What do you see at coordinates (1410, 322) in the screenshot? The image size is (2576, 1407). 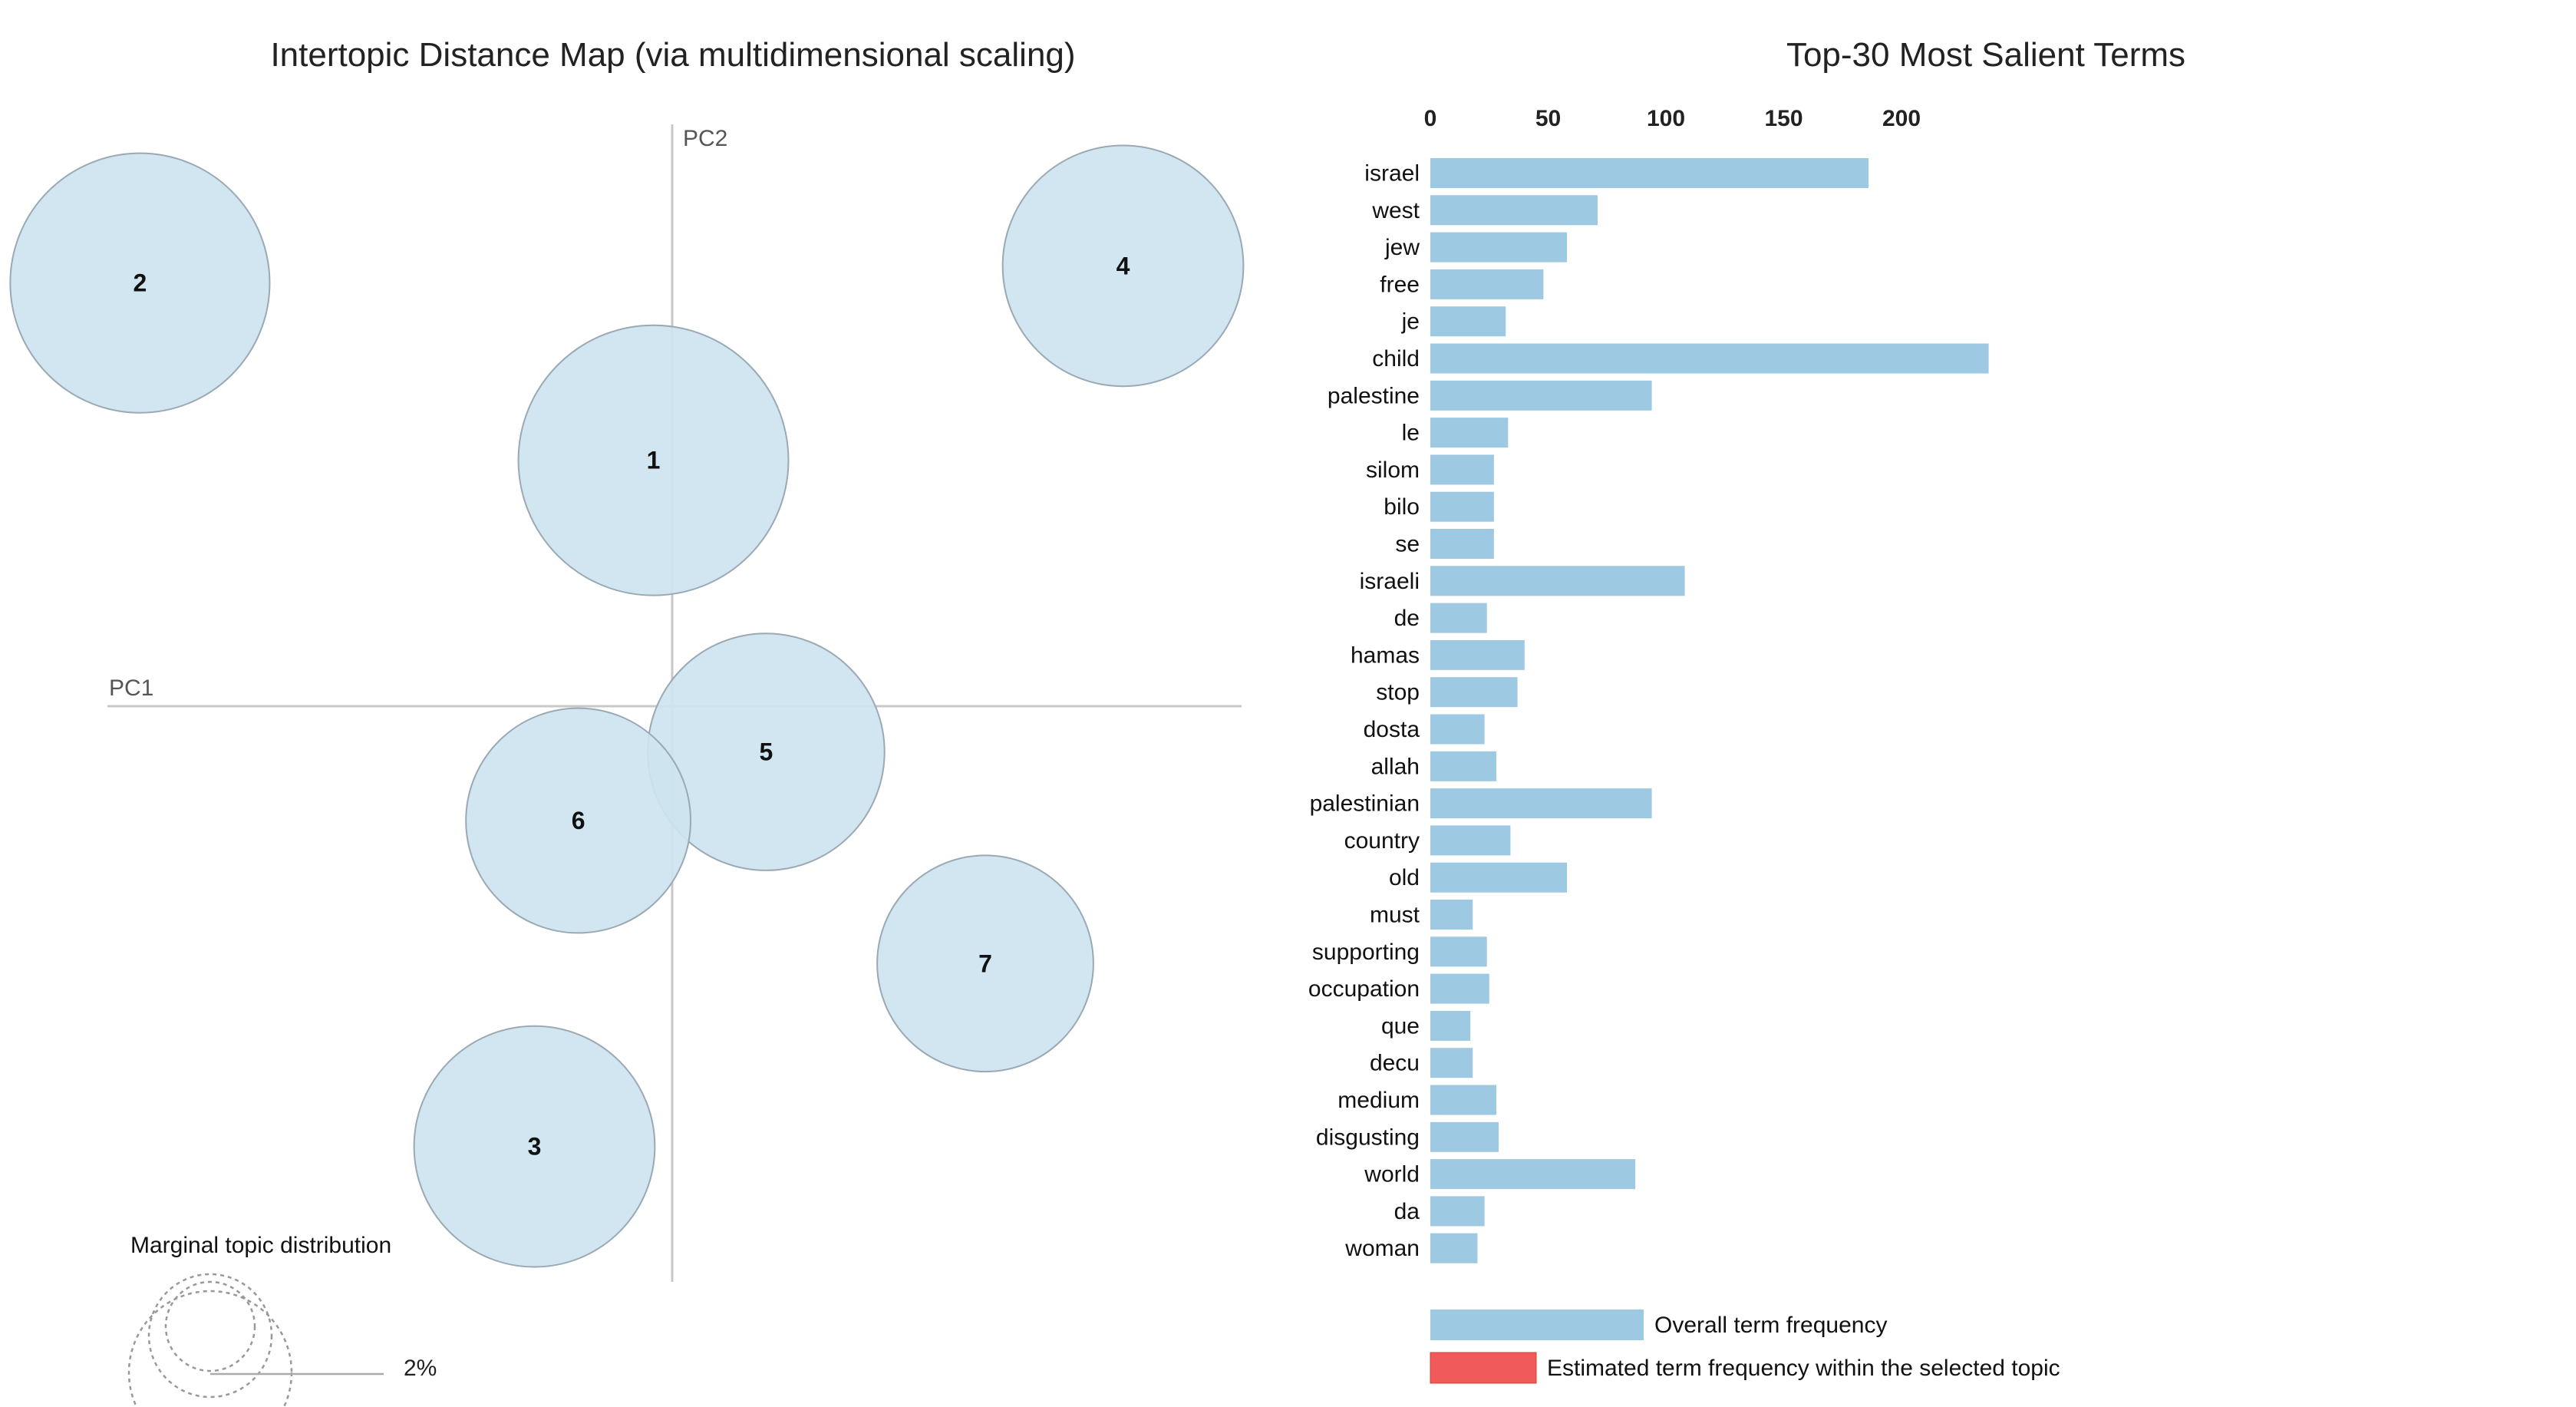 I see `term-label-je: je` at bounding box center [1410, 322].